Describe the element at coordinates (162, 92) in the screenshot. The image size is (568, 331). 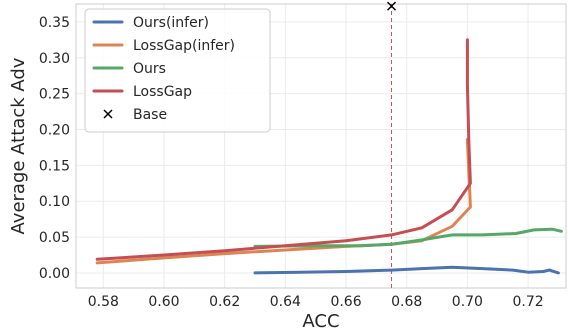
I see `legend-label-lossgap: LossGap` at that location.